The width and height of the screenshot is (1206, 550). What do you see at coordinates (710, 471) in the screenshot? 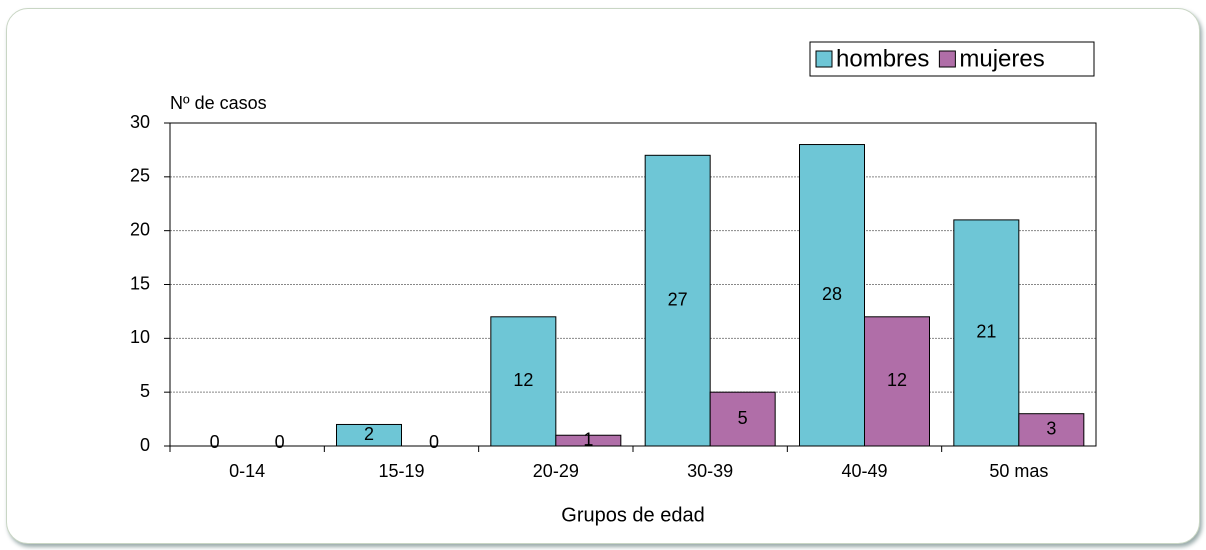
I see `x-tick-label: 30-39` at bounding box center [710, 471].